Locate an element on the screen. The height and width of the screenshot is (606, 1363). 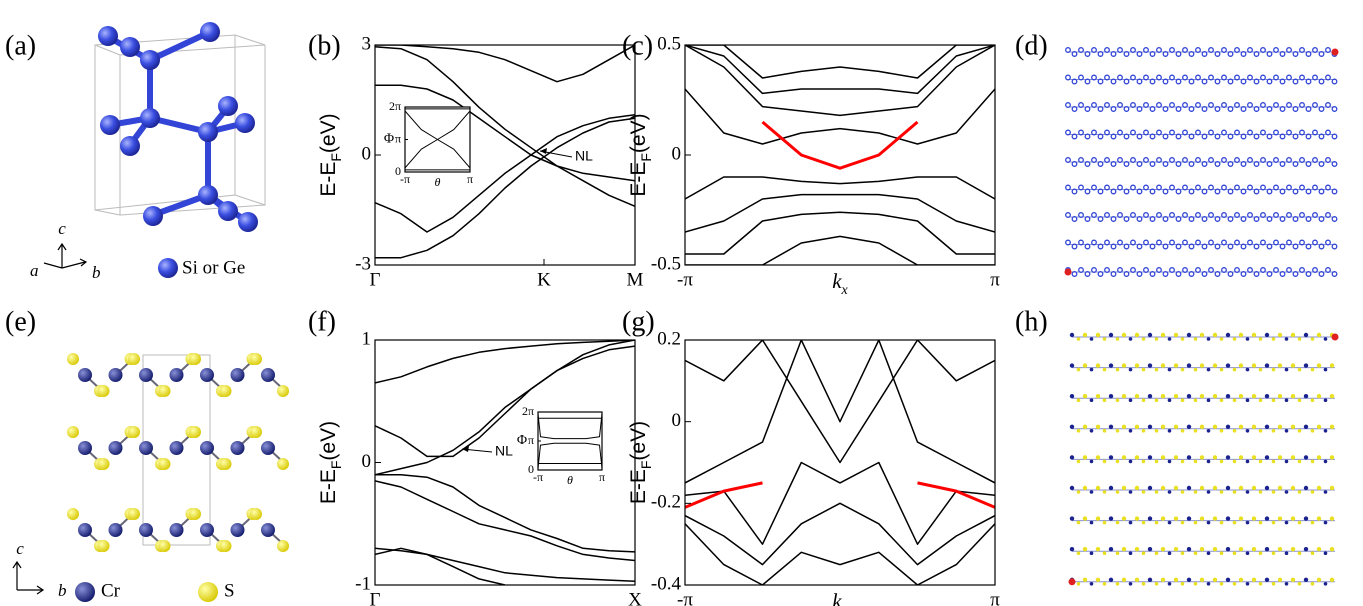
axes-arrows is located at coordinates (65, 255).